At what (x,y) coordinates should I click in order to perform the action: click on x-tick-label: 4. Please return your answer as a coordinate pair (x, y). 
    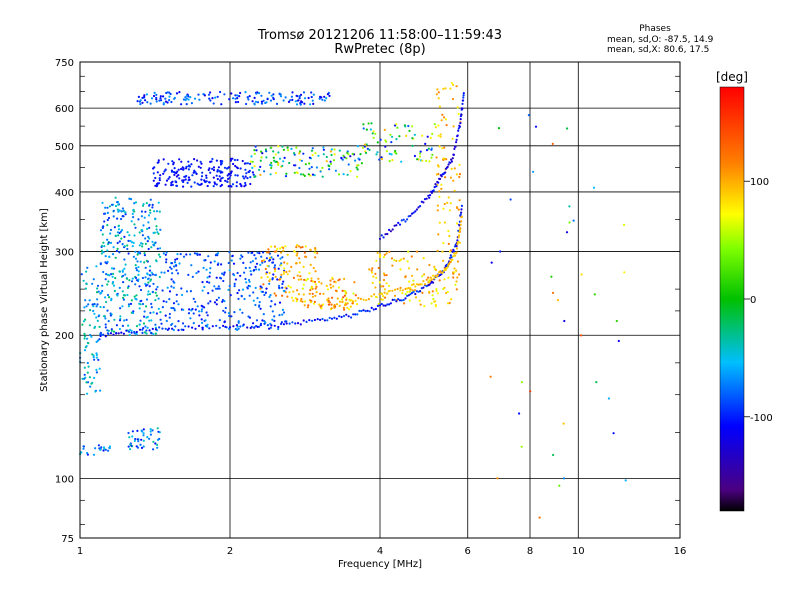
    Looking at the image, I should click on (380, 551).